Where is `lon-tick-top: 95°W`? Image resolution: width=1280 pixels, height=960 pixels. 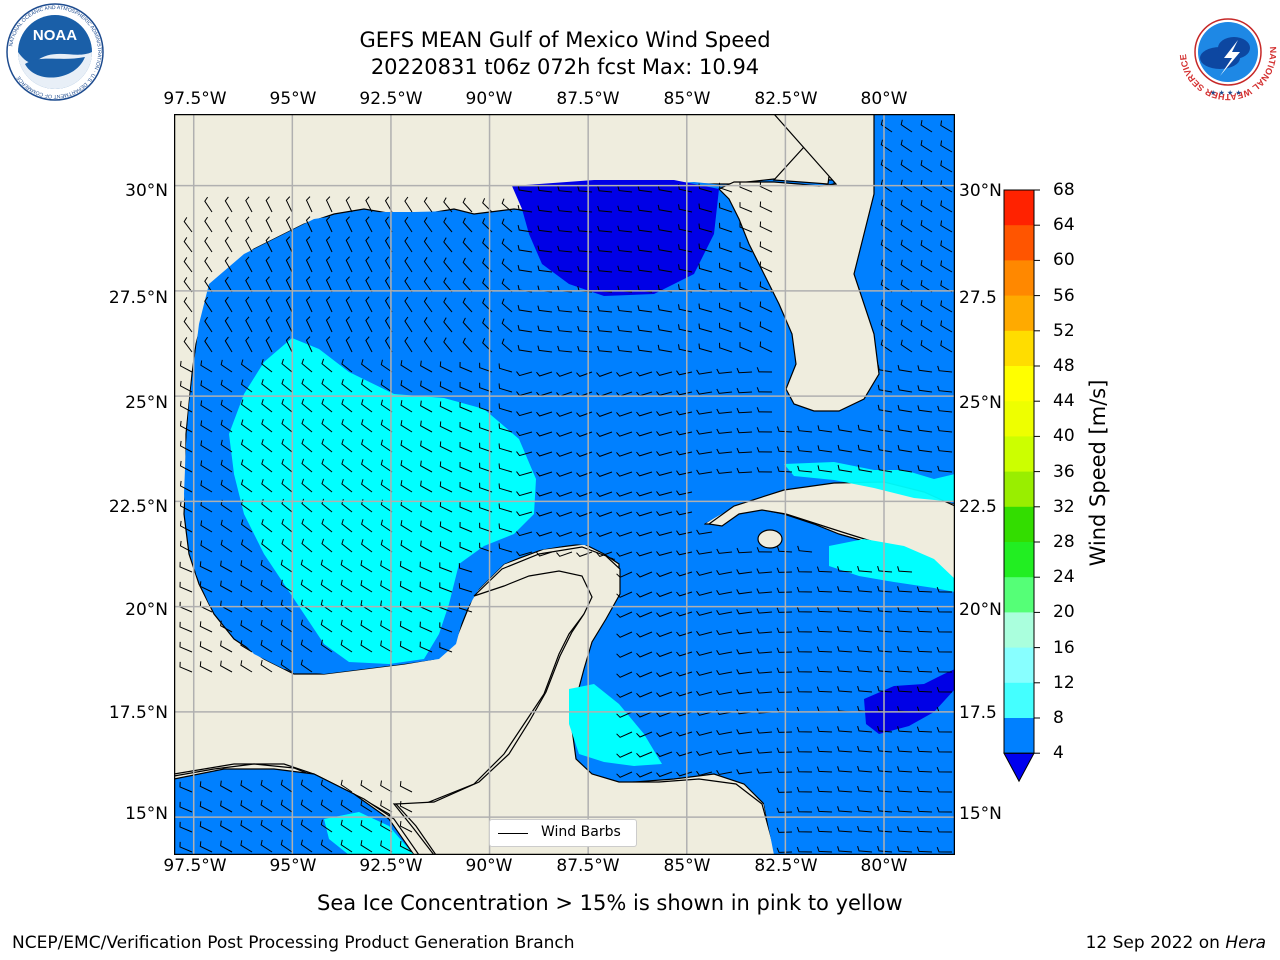 lon-tick-top: 95°W is located at coordinates (293, 99).